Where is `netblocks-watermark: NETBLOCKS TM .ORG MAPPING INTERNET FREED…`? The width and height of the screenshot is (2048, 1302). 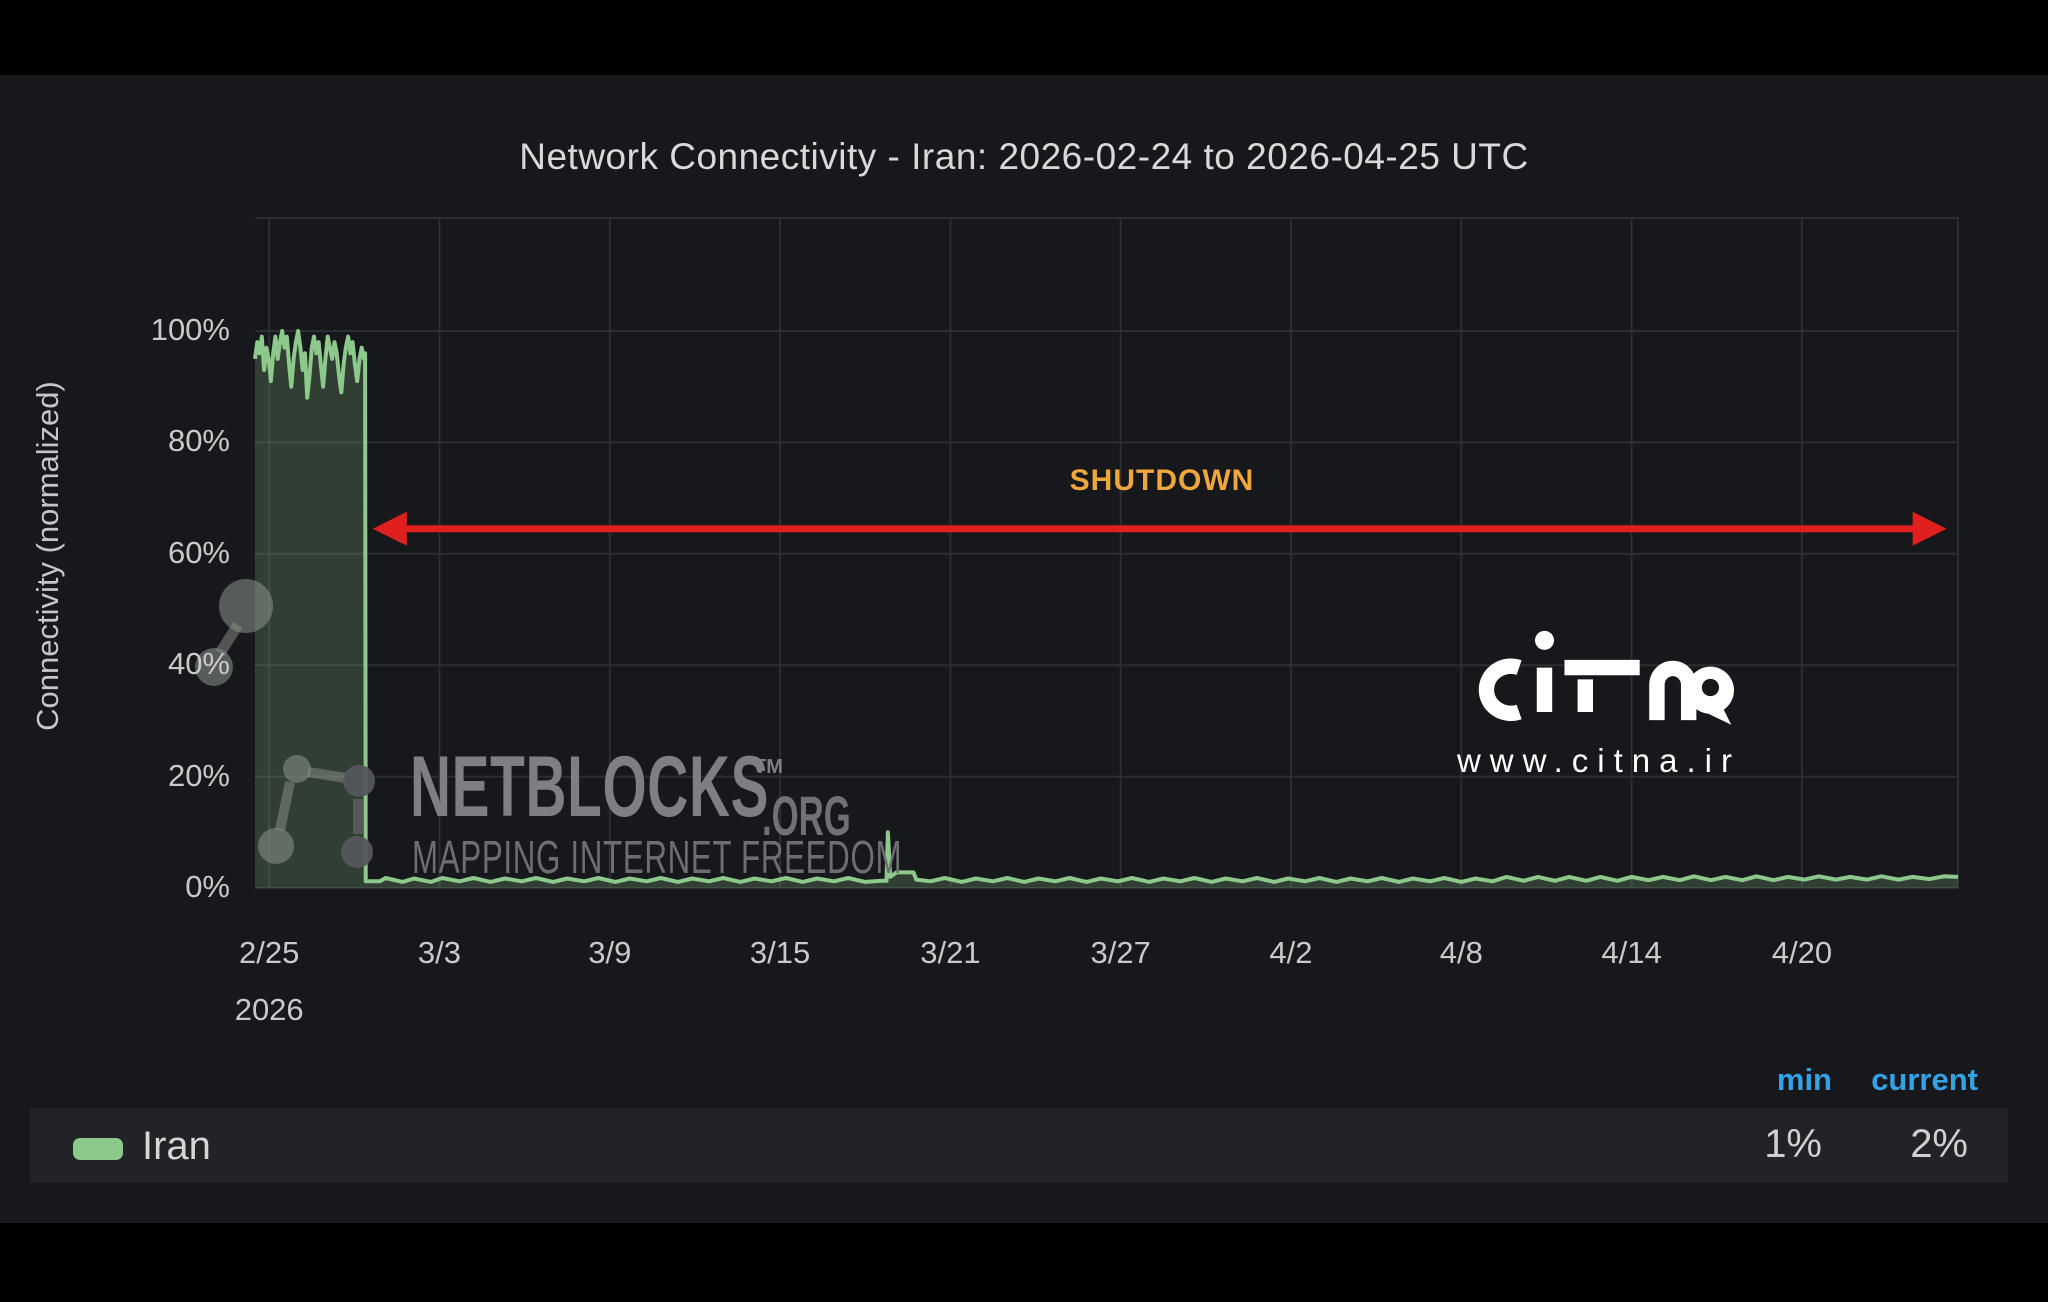
netblocks-watermark: NETBLOCKS TM .ORG MAPPING INTERNET FREED… is located at coordinates (656, 811).